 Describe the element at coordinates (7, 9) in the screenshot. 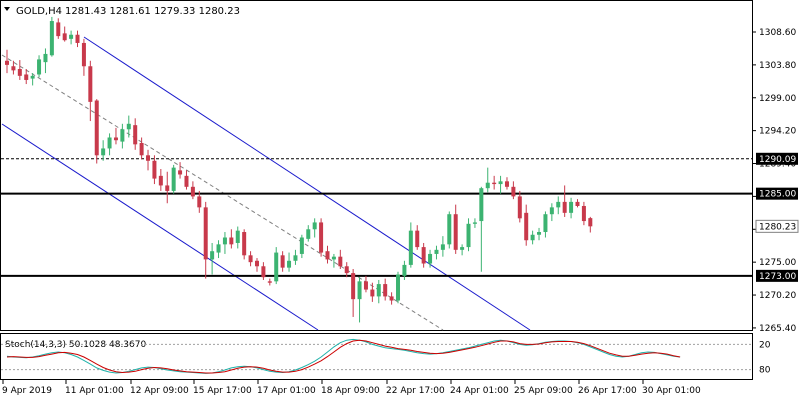

I see `dropdown-triangle-icon` at that location.